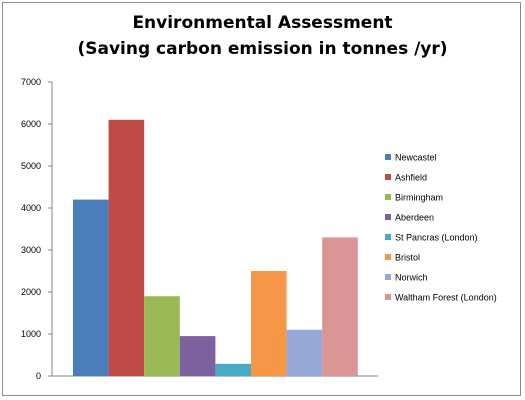 The height and width of the screenshot is (400, 525). Describe the element at coordinates (31, 166) in the screenshot. I see `y-tick-label: 5000` at that location.